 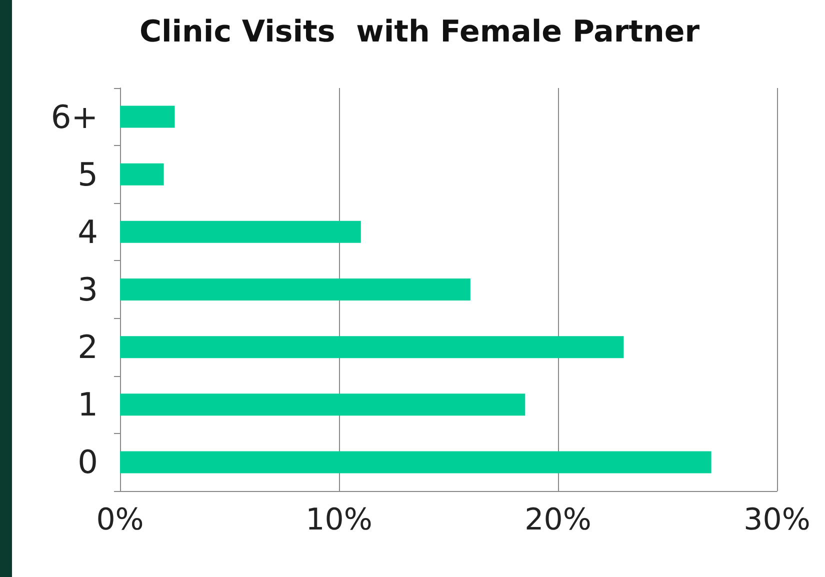 I want to click on y-tick-label: 0, so click(x=88, y=462).